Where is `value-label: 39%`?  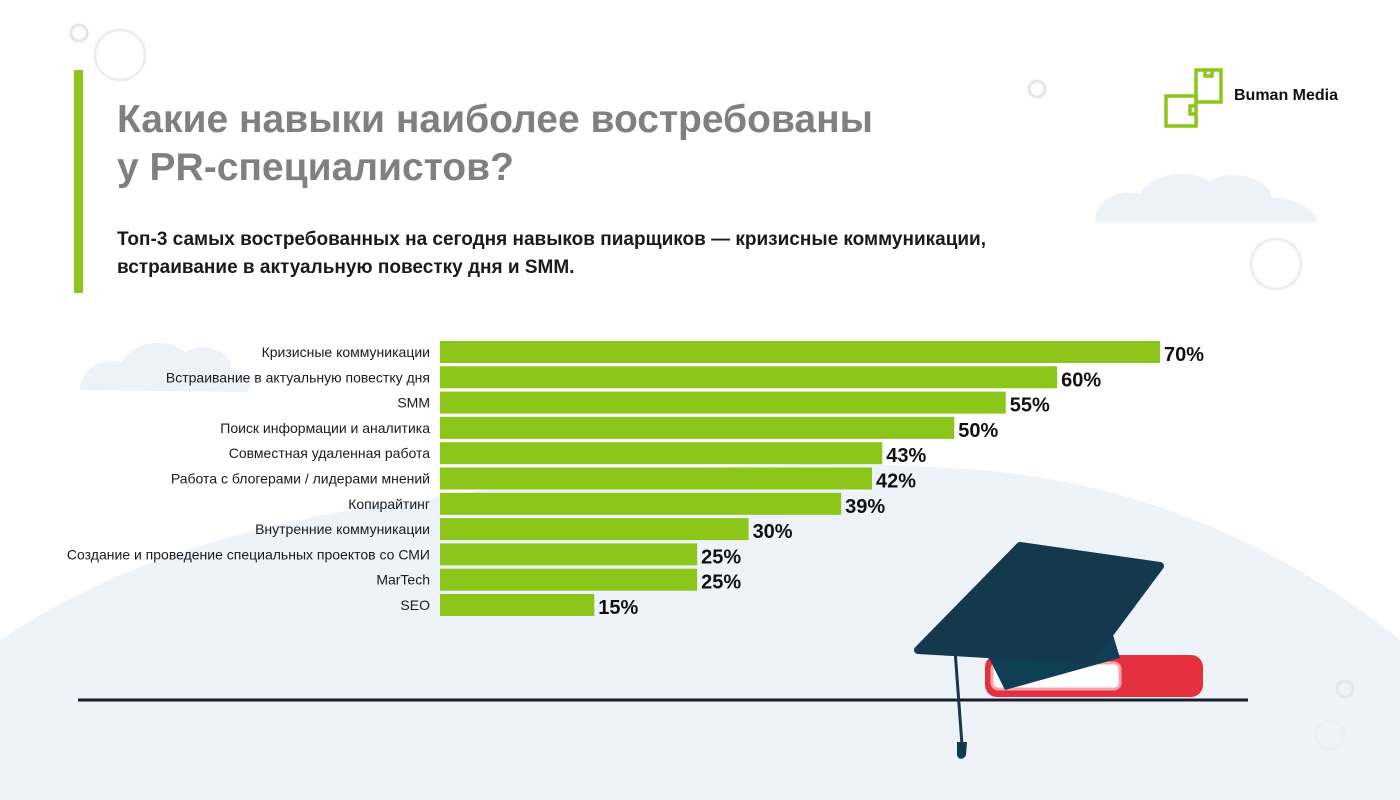 value-label: 39% is located at coordinates (865, 507).